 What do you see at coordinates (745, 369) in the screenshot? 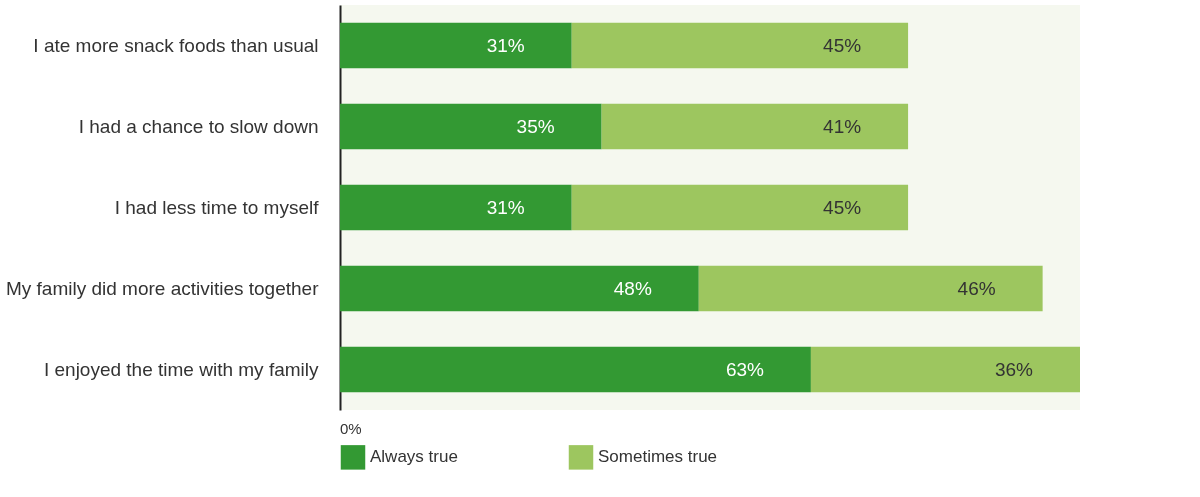
I see `data-label: 63%` at bounding box center [745, 369].